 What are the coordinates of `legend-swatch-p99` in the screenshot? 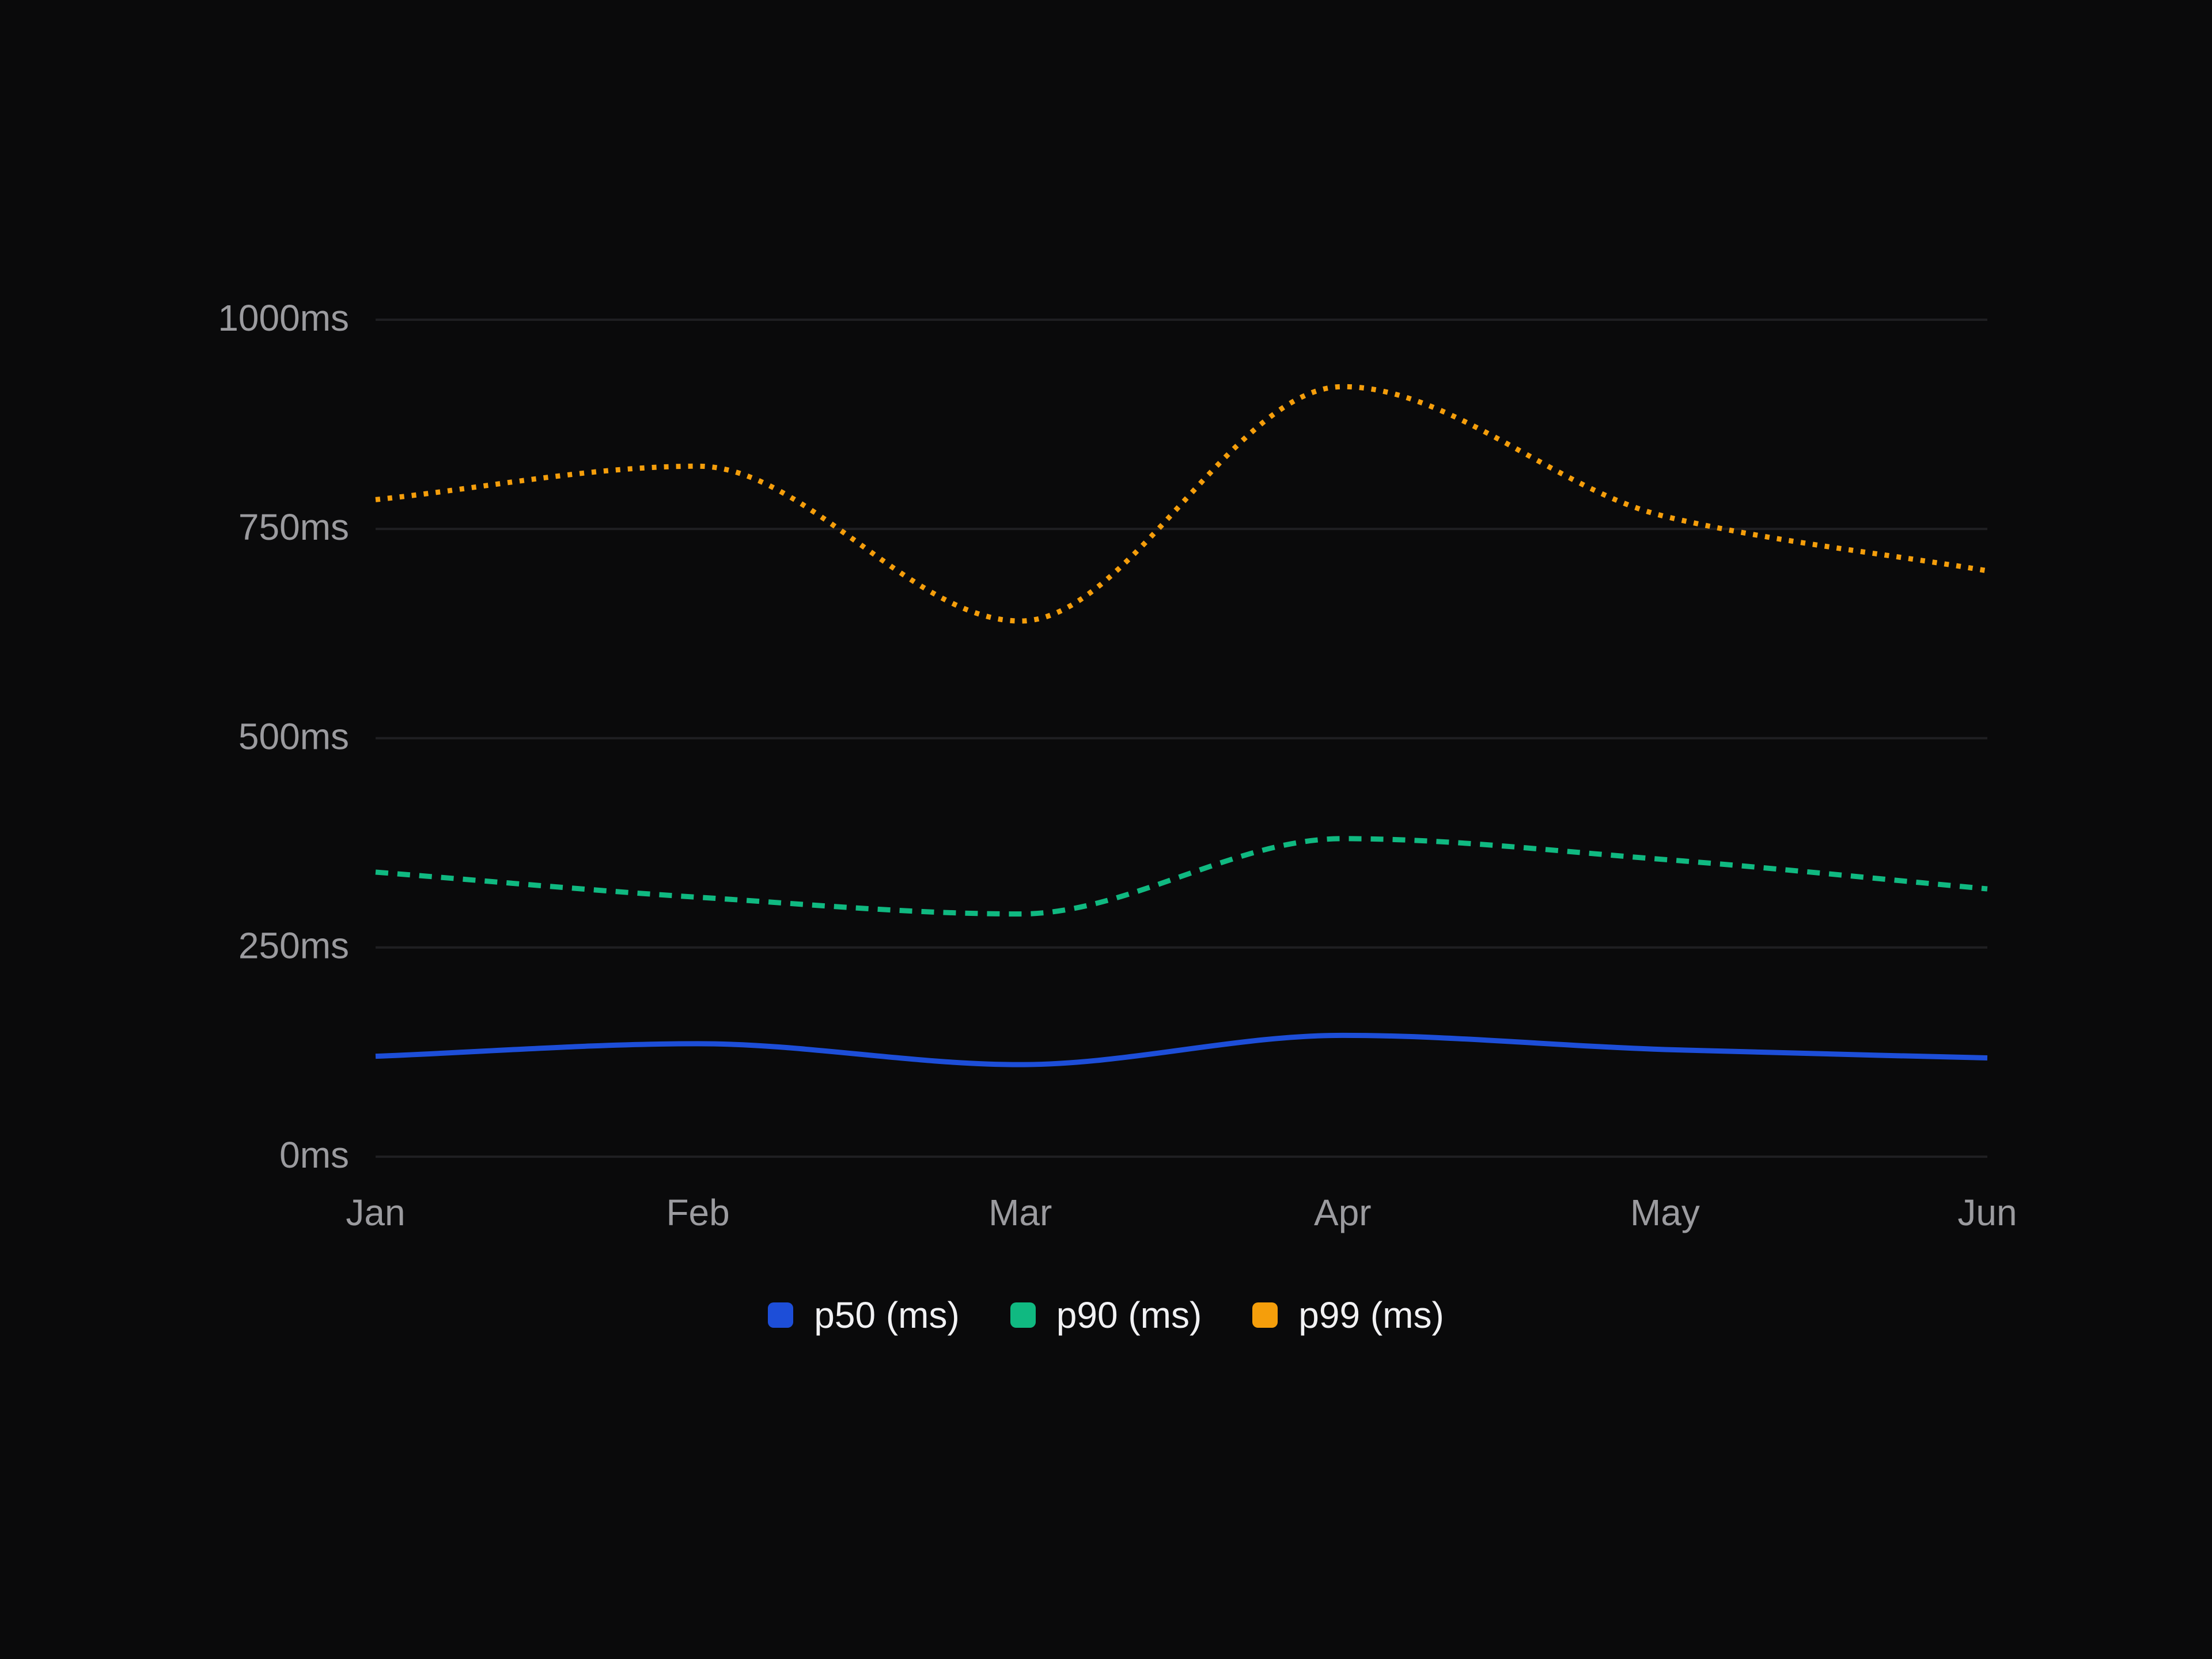 It's located at (1265, 1315).